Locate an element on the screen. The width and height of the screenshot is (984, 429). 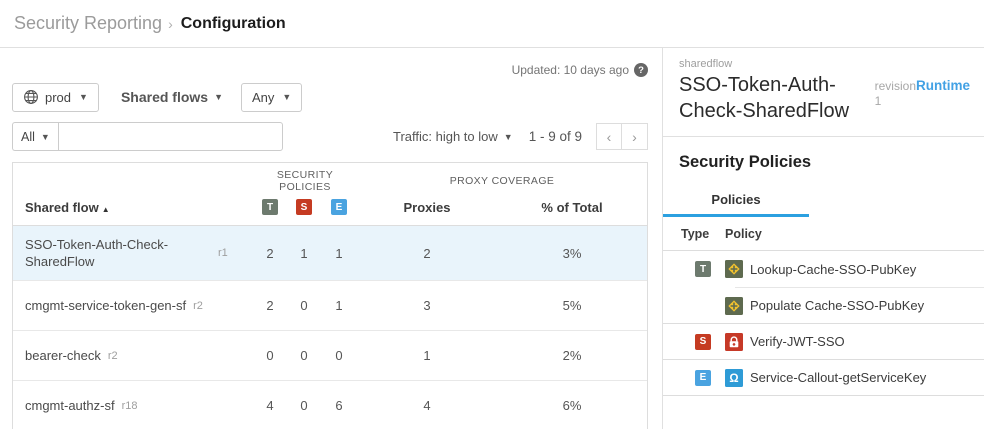
revision-tag: r18 is located at coordinates (129, 405).